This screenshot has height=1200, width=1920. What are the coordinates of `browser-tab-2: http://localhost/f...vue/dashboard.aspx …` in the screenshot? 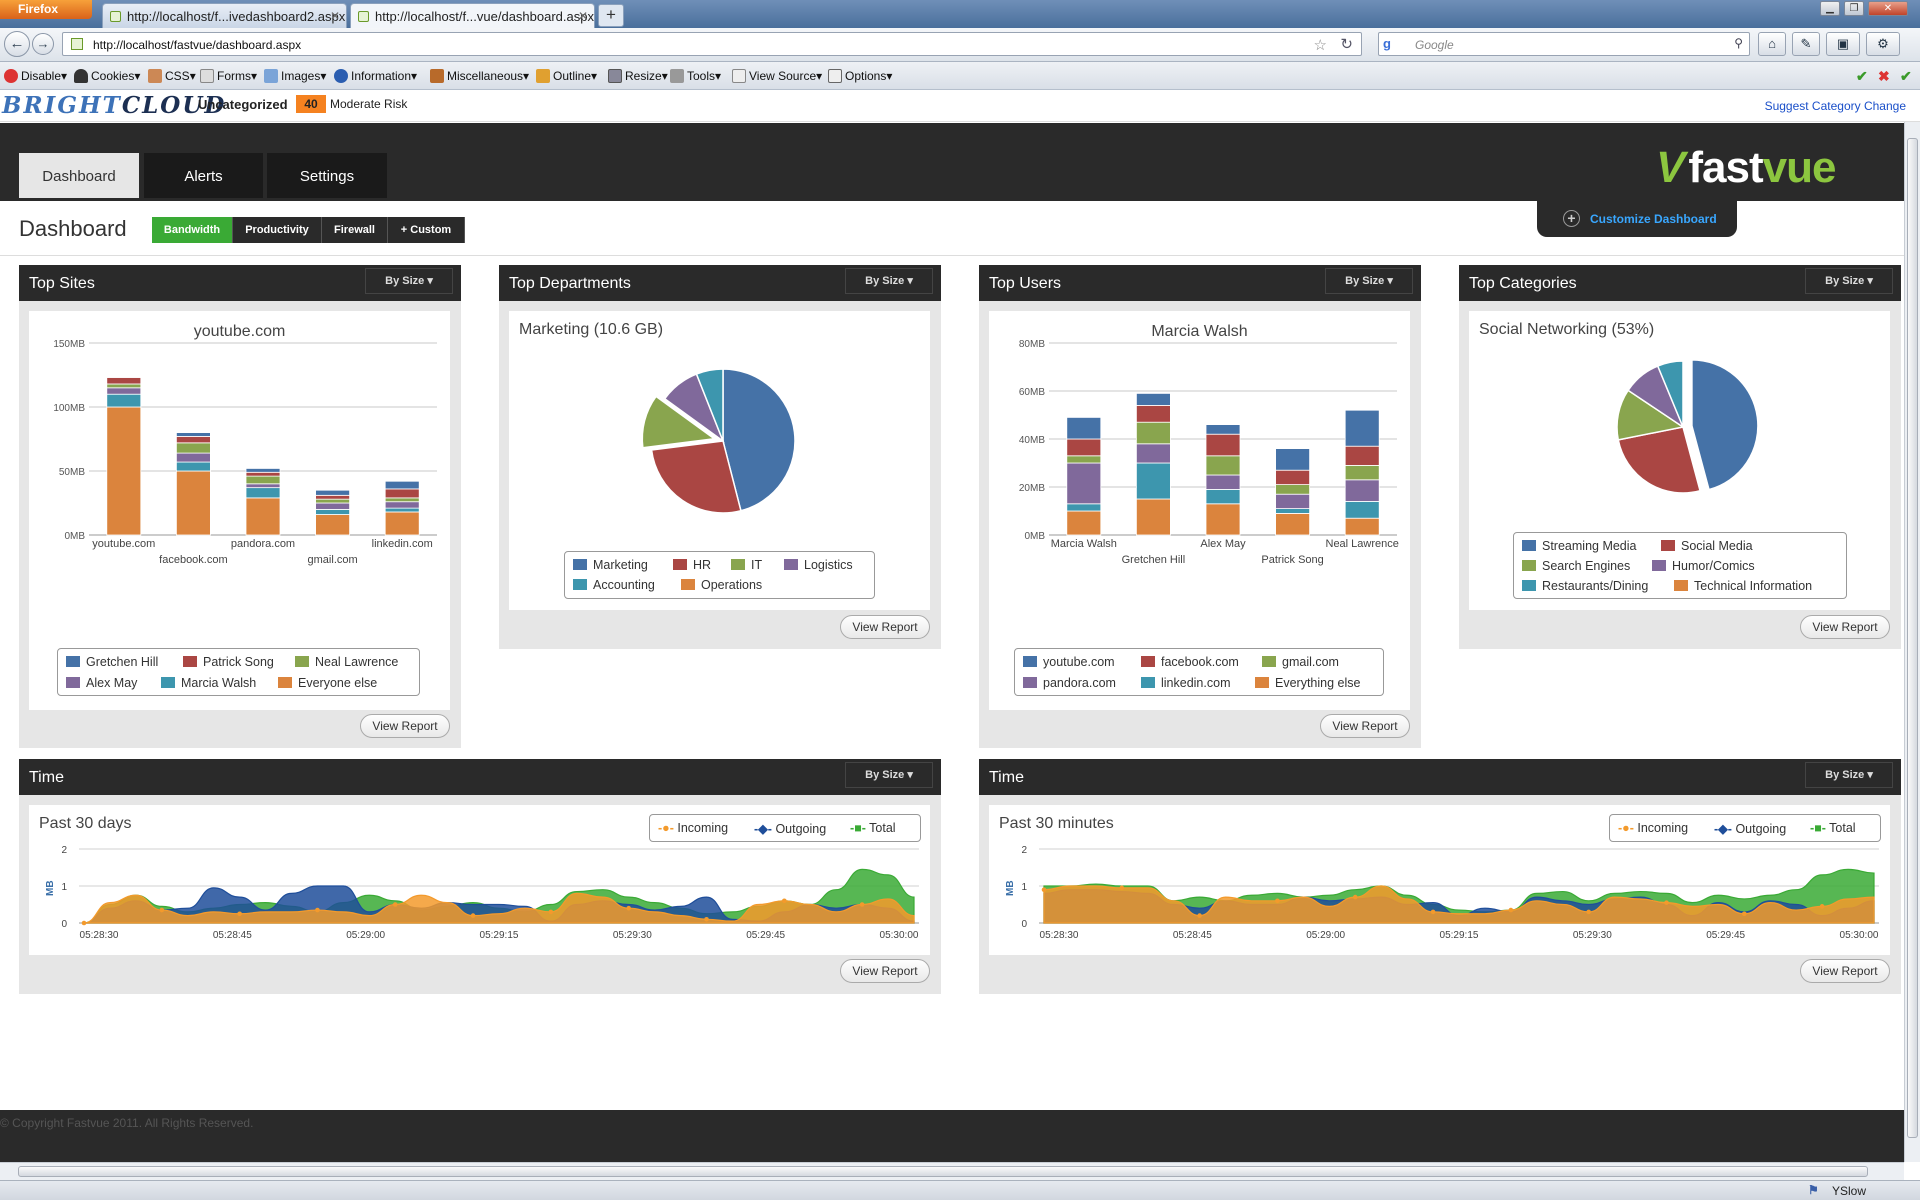 It's located at (472, 15).